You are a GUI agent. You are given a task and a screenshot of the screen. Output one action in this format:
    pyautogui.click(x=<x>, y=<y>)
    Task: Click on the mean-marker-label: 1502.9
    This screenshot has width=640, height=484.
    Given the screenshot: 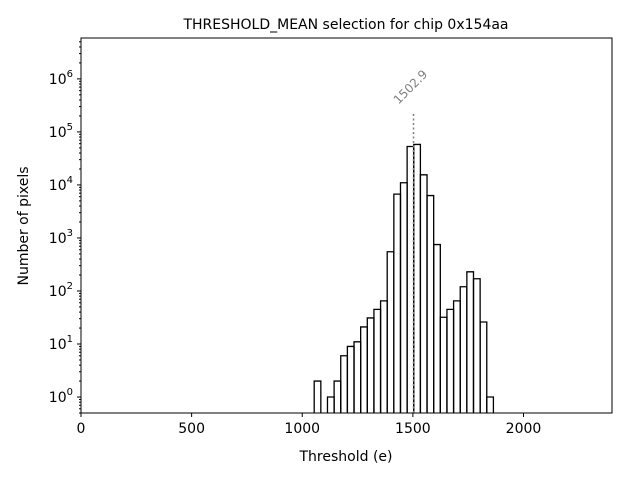 What is the action you would take?
    pyautogui.click(x=411, y=87)
    